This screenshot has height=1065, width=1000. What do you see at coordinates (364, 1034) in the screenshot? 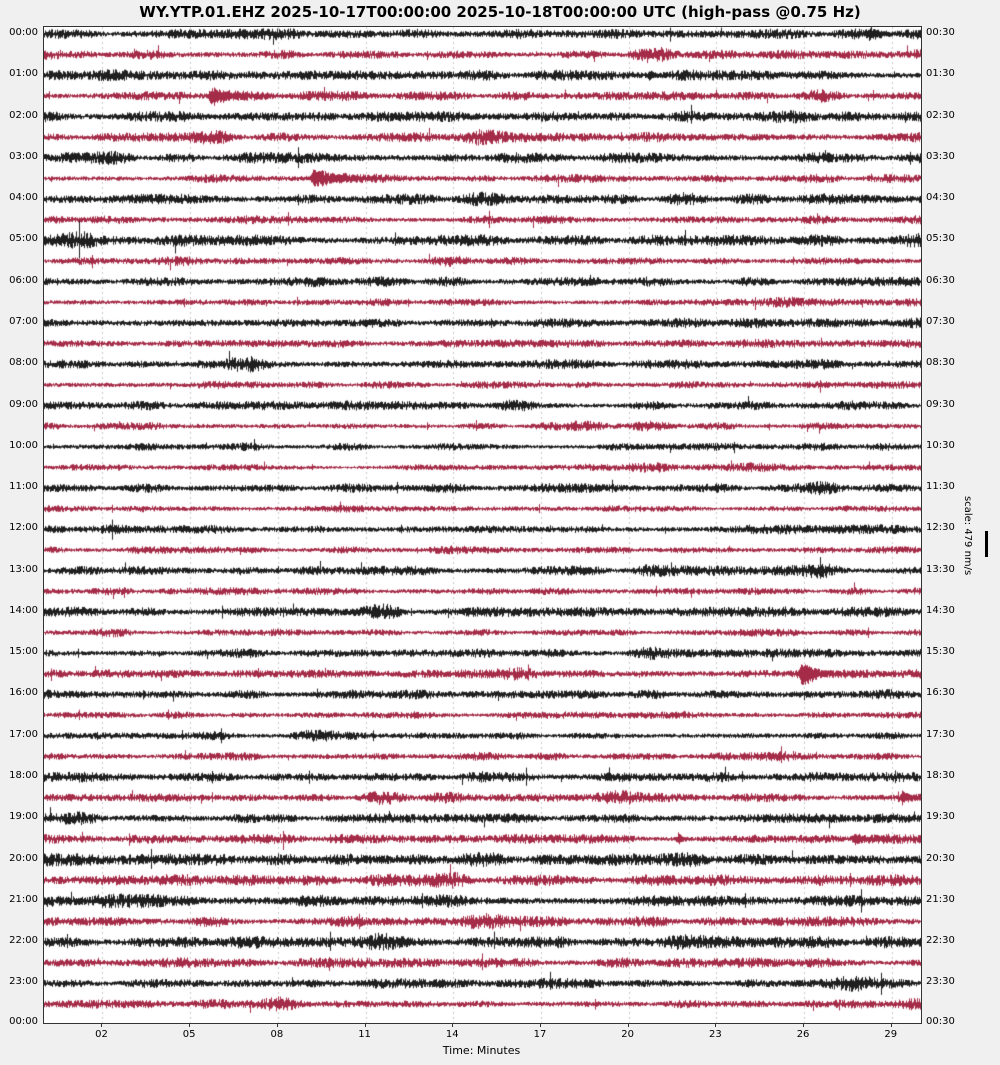
I see `x-tick-label: 11` at bounding box center [364, 1034].